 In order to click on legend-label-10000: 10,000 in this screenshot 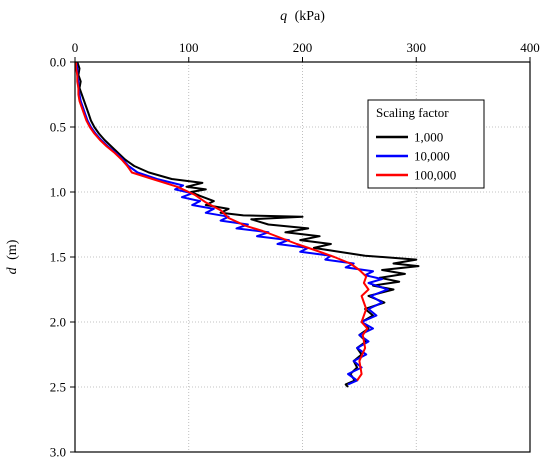, I will do `click(432, 156)`.